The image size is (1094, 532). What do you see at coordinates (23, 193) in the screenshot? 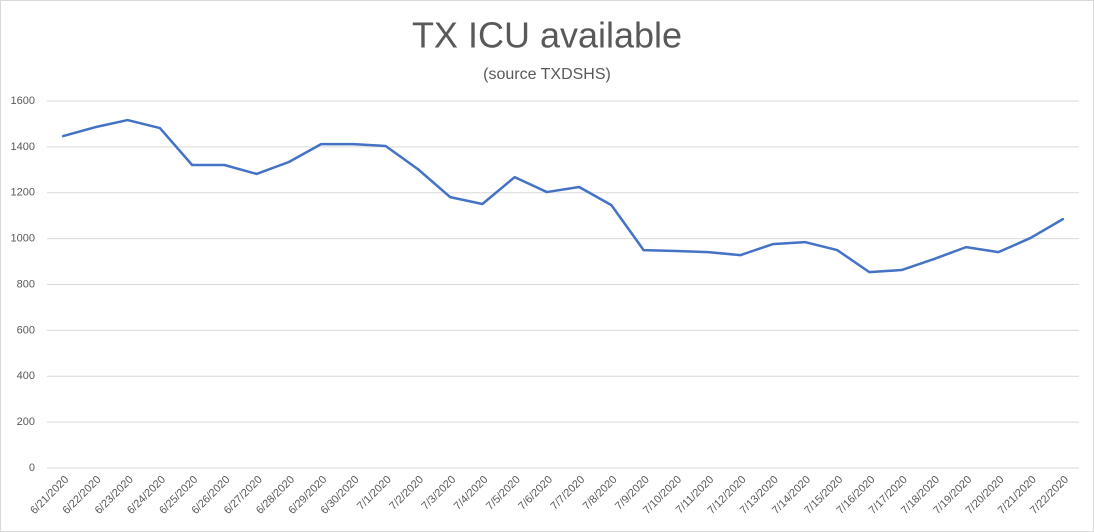
I see `y-tick-label: 1200` at bounding box center [23, 193].